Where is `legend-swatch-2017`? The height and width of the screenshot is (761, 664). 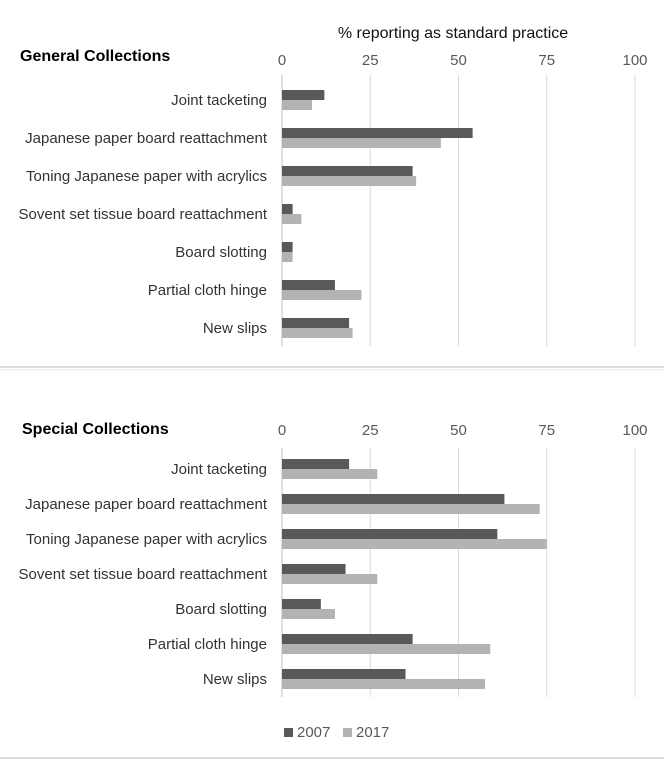
legend-swatch-2017 is located at coordinates (347, 732).